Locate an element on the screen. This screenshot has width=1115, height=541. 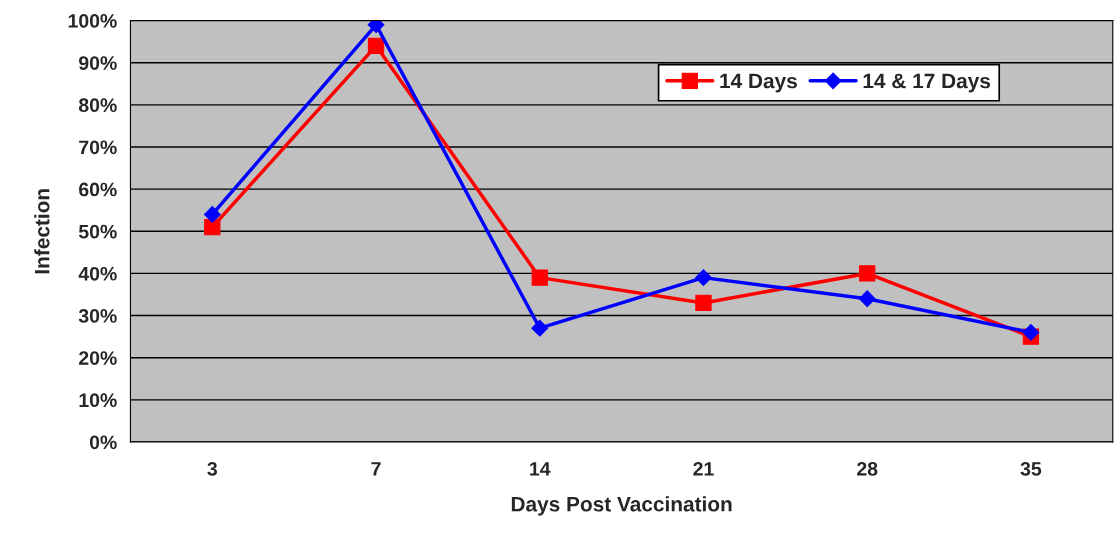
y-axis-title: Infection is located at coordinates (42, 231).